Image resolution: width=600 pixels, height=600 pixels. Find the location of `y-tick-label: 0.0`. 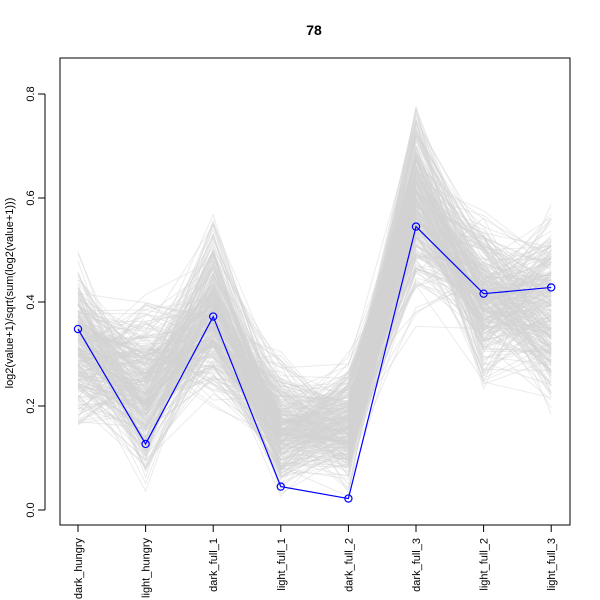

y-tick-label: 0.0 is located at coordinates (31, 509).